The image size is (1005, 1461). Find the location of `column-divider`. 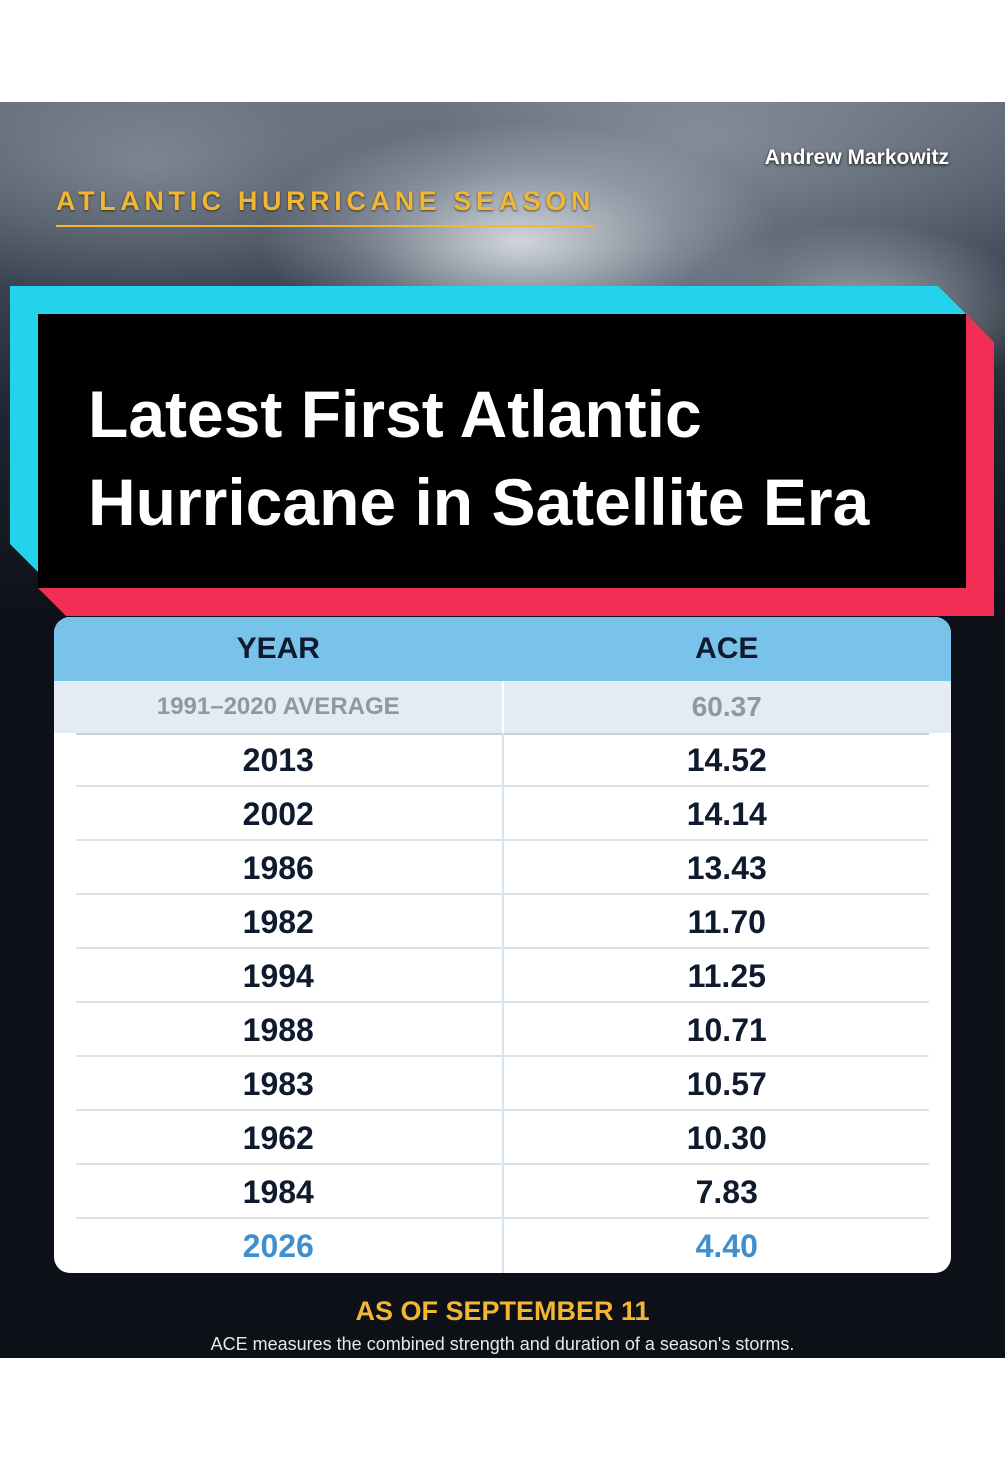

column-divider is located at coordinates (503, 1003).